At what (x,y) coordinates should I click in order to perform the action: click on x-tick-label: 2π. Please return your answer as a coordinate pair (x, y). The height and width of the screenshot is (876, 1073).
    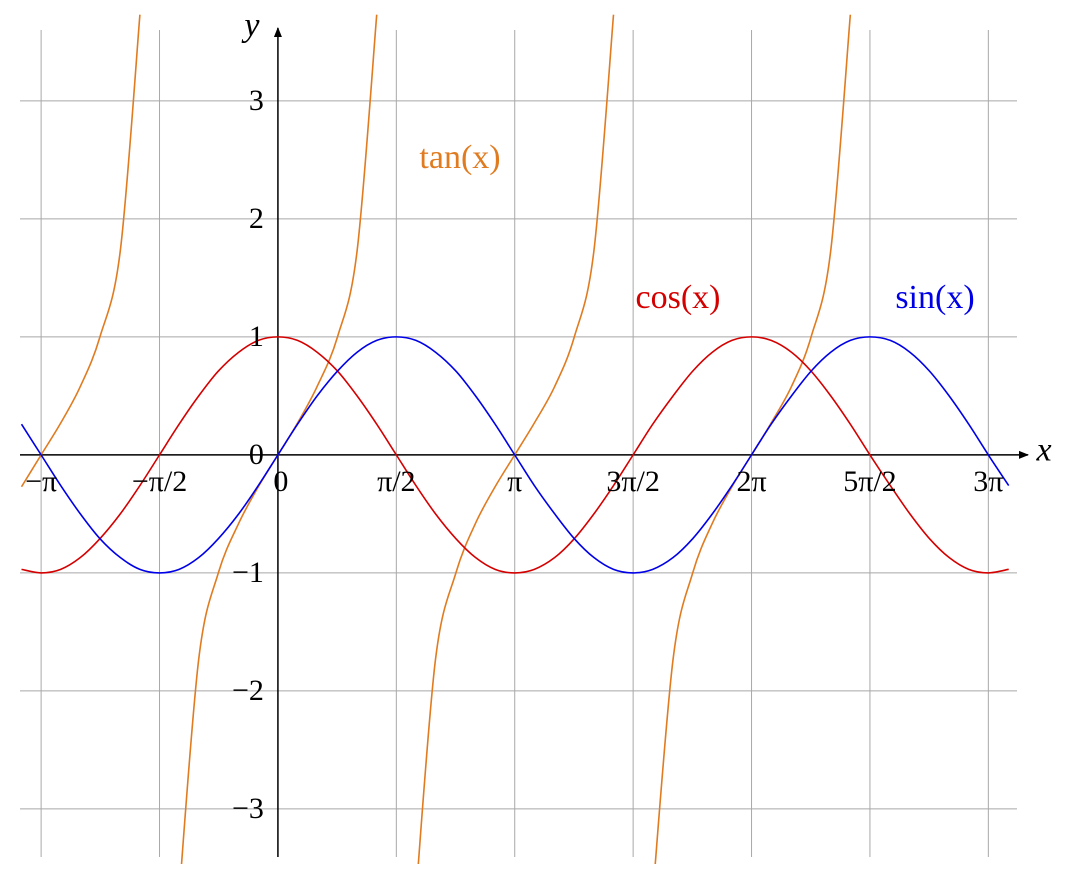
    Looking at the image, I should click on (751, 481).